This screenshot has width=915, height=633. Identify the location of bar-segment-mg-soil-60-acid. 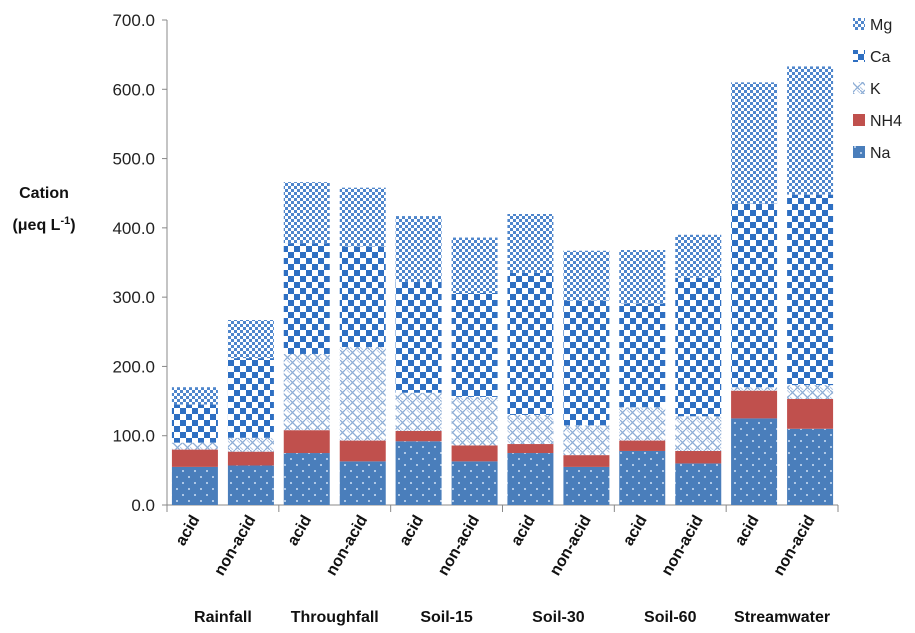
(642, 277).